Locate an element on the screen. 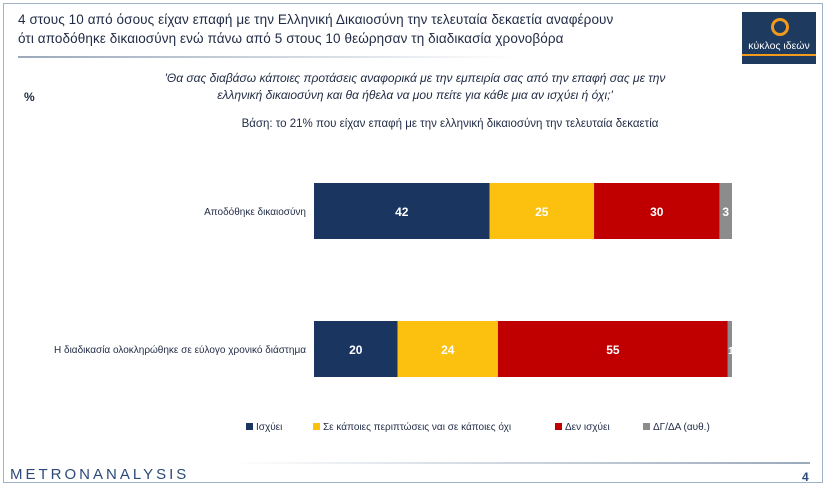  percent-label: % is located at coordinates (29, 97).